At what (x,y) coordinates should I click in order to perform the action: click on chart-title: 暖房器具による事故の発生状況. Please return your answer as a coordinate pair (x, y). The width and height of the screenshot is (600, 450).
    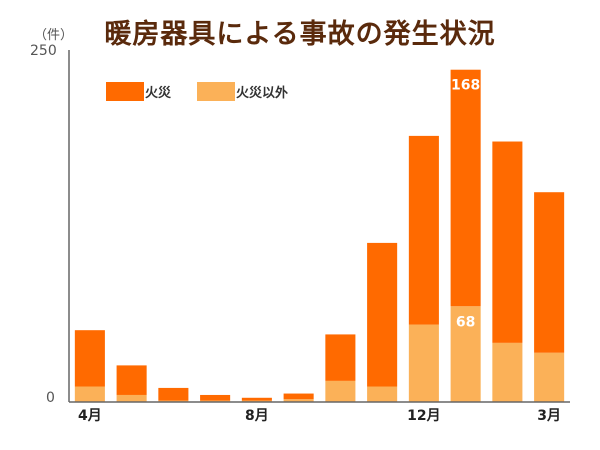
    Looking at the image, I should click on (300, 34).